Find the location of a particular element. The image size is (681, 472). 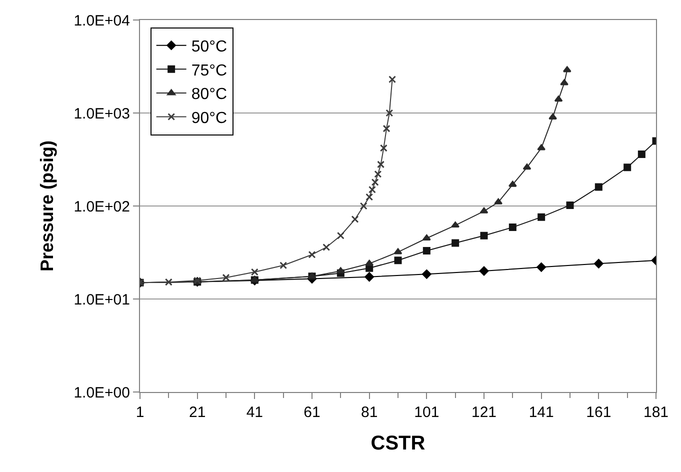

x-tick-label: 21 is located at coordinates (197, 412).